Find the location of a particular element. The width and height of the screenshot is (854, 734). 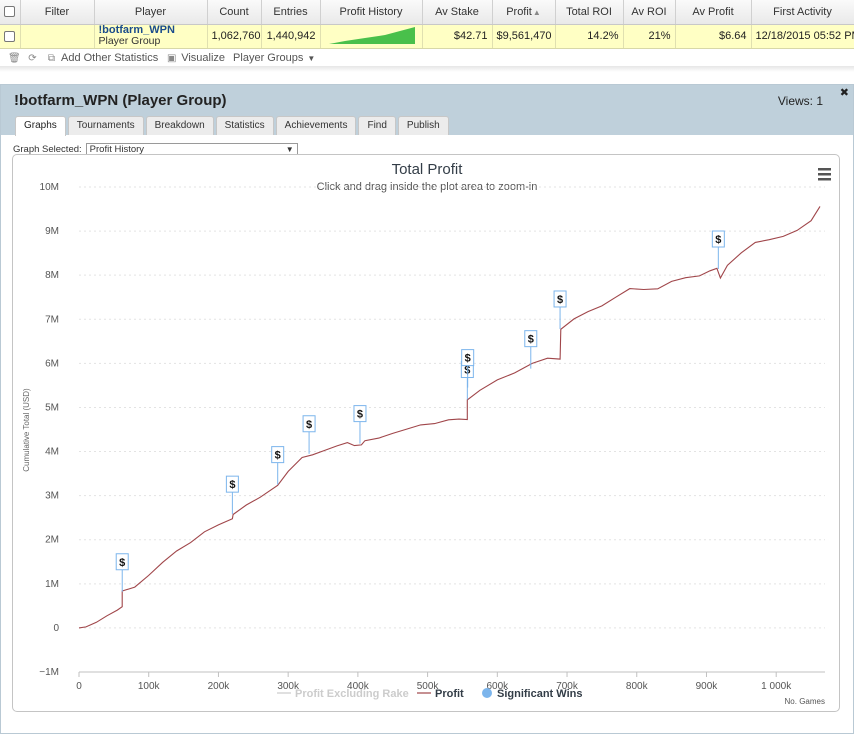

x-axis-label: No. Games is located at coordinates (805, 701).